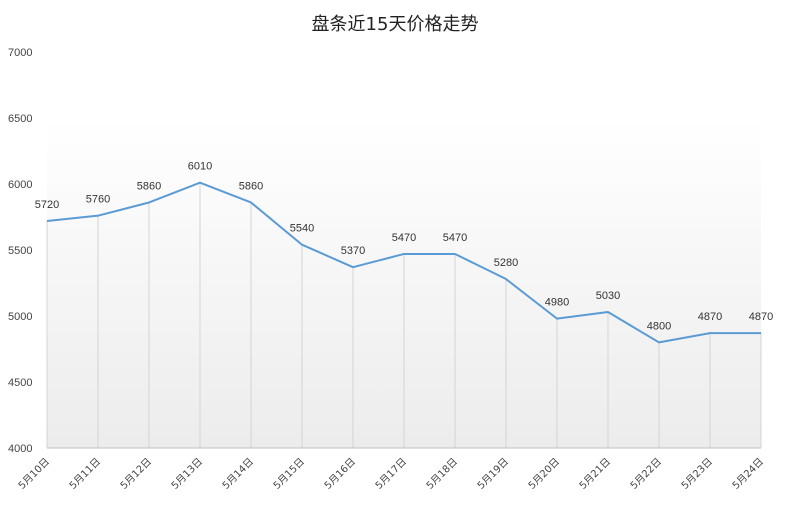 The image size is (790, 509). I want to click on y-tick-label: 5000, so click(20, 317).